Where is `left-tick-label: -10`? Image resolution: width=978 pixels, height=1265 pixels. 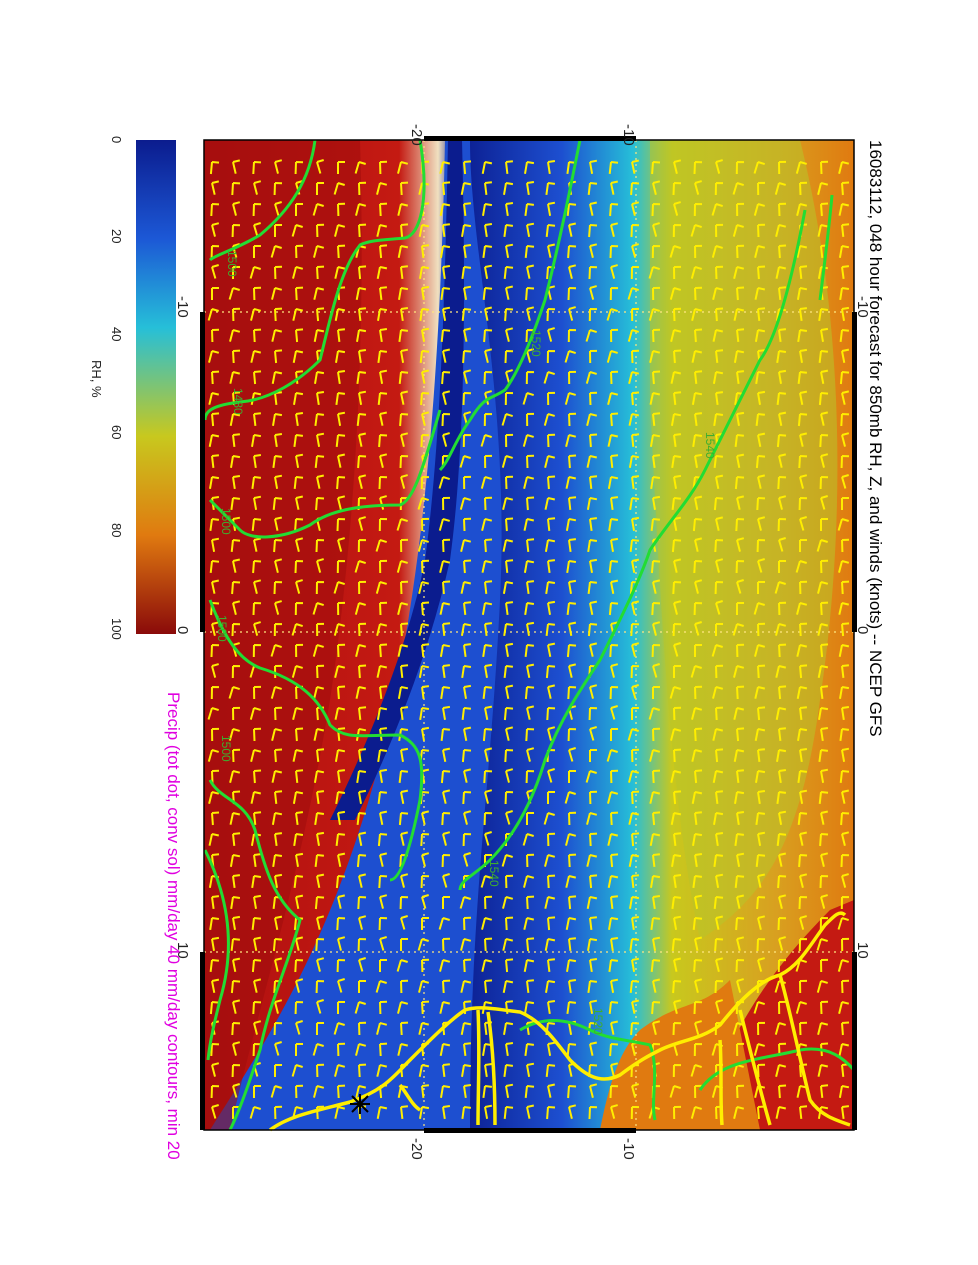 left-tick-label: -10 is located at coordinates (182, 307).